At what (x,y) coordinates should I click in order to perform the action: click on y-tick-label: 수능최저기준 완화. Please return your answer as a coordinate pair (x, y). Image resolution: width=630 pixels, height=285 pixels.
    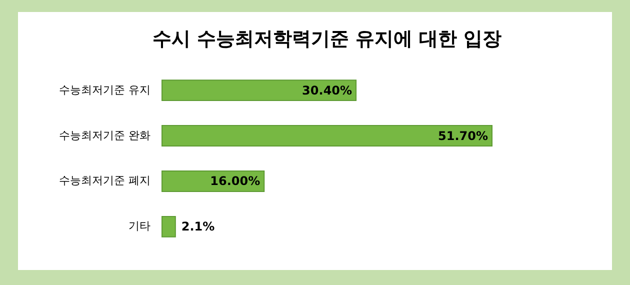
    Looking at the image, I should click on (104, 135).